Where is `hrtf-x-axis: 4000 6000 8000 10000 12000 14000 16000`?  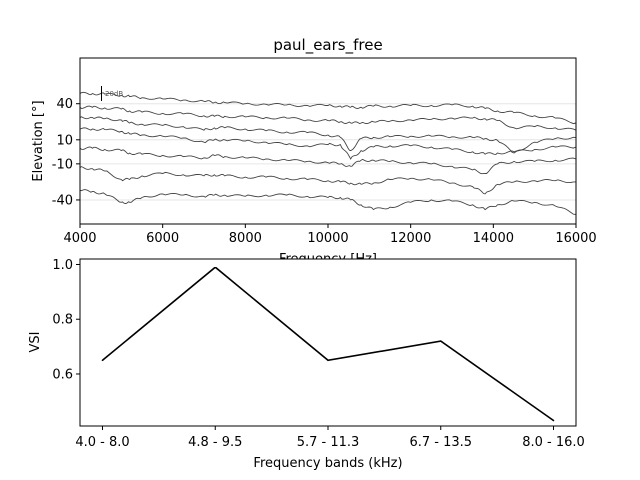 hrtf-x-axis: 4000 6000 8000 10000 12000 14000 16000 is located at coordinates (330, 235).